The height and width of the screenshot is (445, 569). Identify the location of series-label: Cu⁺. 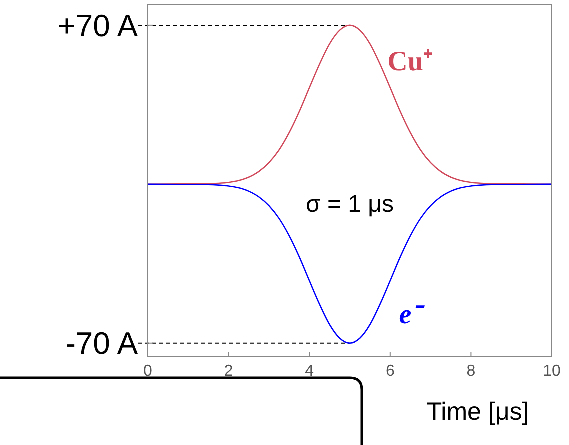
(410, 62).